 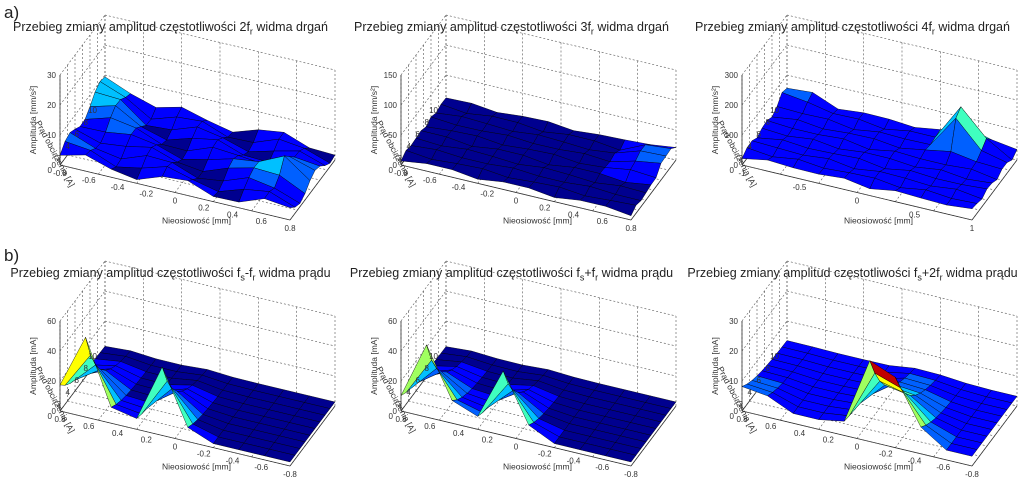 I want to click on z-tick-label: 60, so click(x=51, y=321).